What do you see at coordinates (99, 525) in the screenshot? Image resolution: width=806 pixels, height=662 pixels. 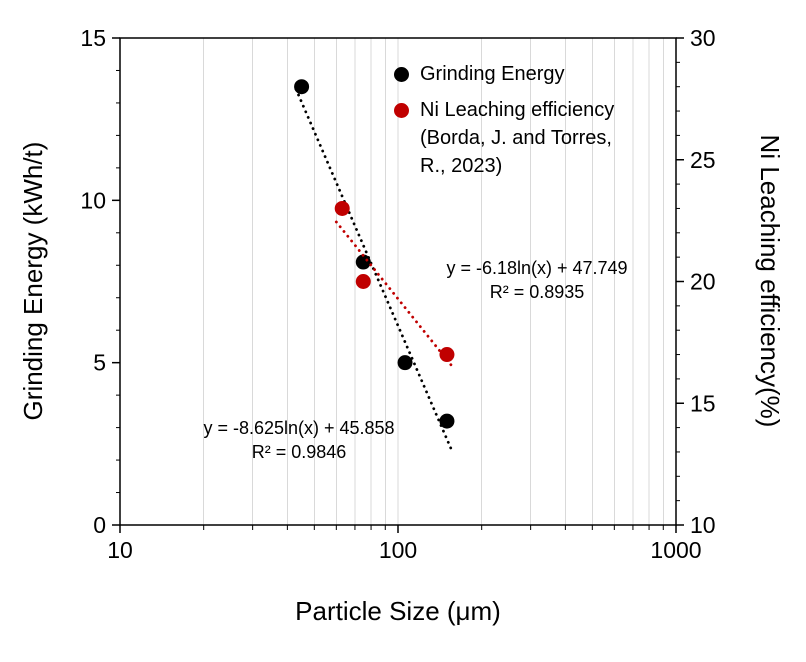 I see `y-left-tick-label: 0` at bounding box center [99, 525].